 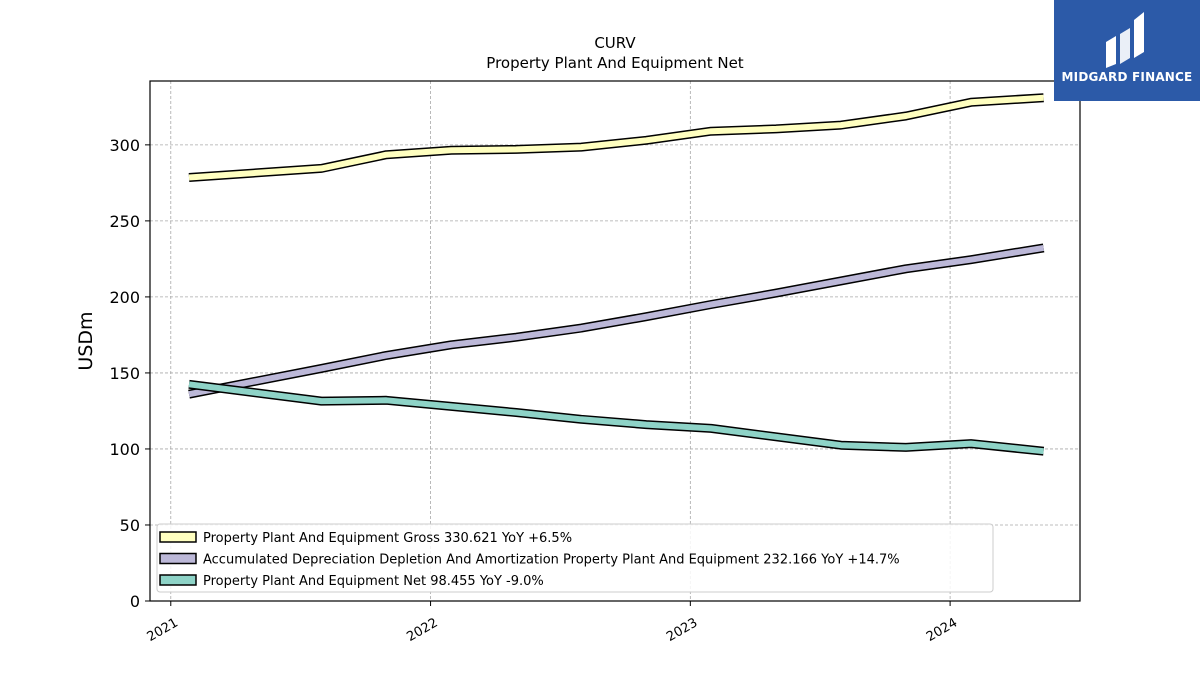 What do you see at coordinates (163, 630) in the screenshot?
I see `x-tick-label: 2021` at bounding box center [163, 630].